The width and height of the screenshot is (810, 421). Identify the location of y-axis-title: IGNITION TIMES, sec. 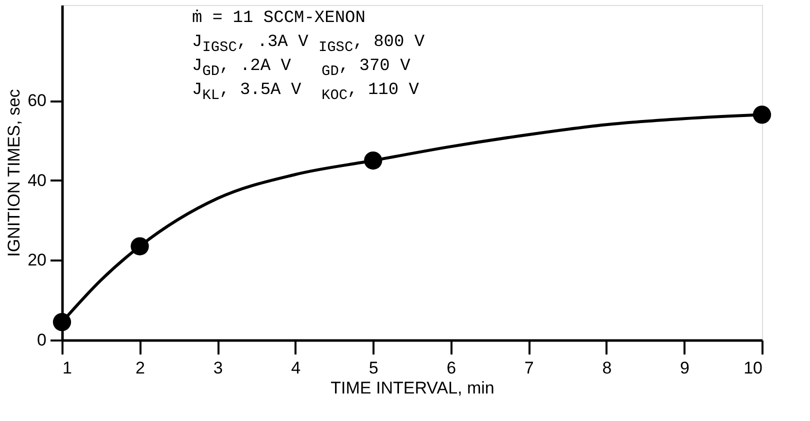
(14, 172).